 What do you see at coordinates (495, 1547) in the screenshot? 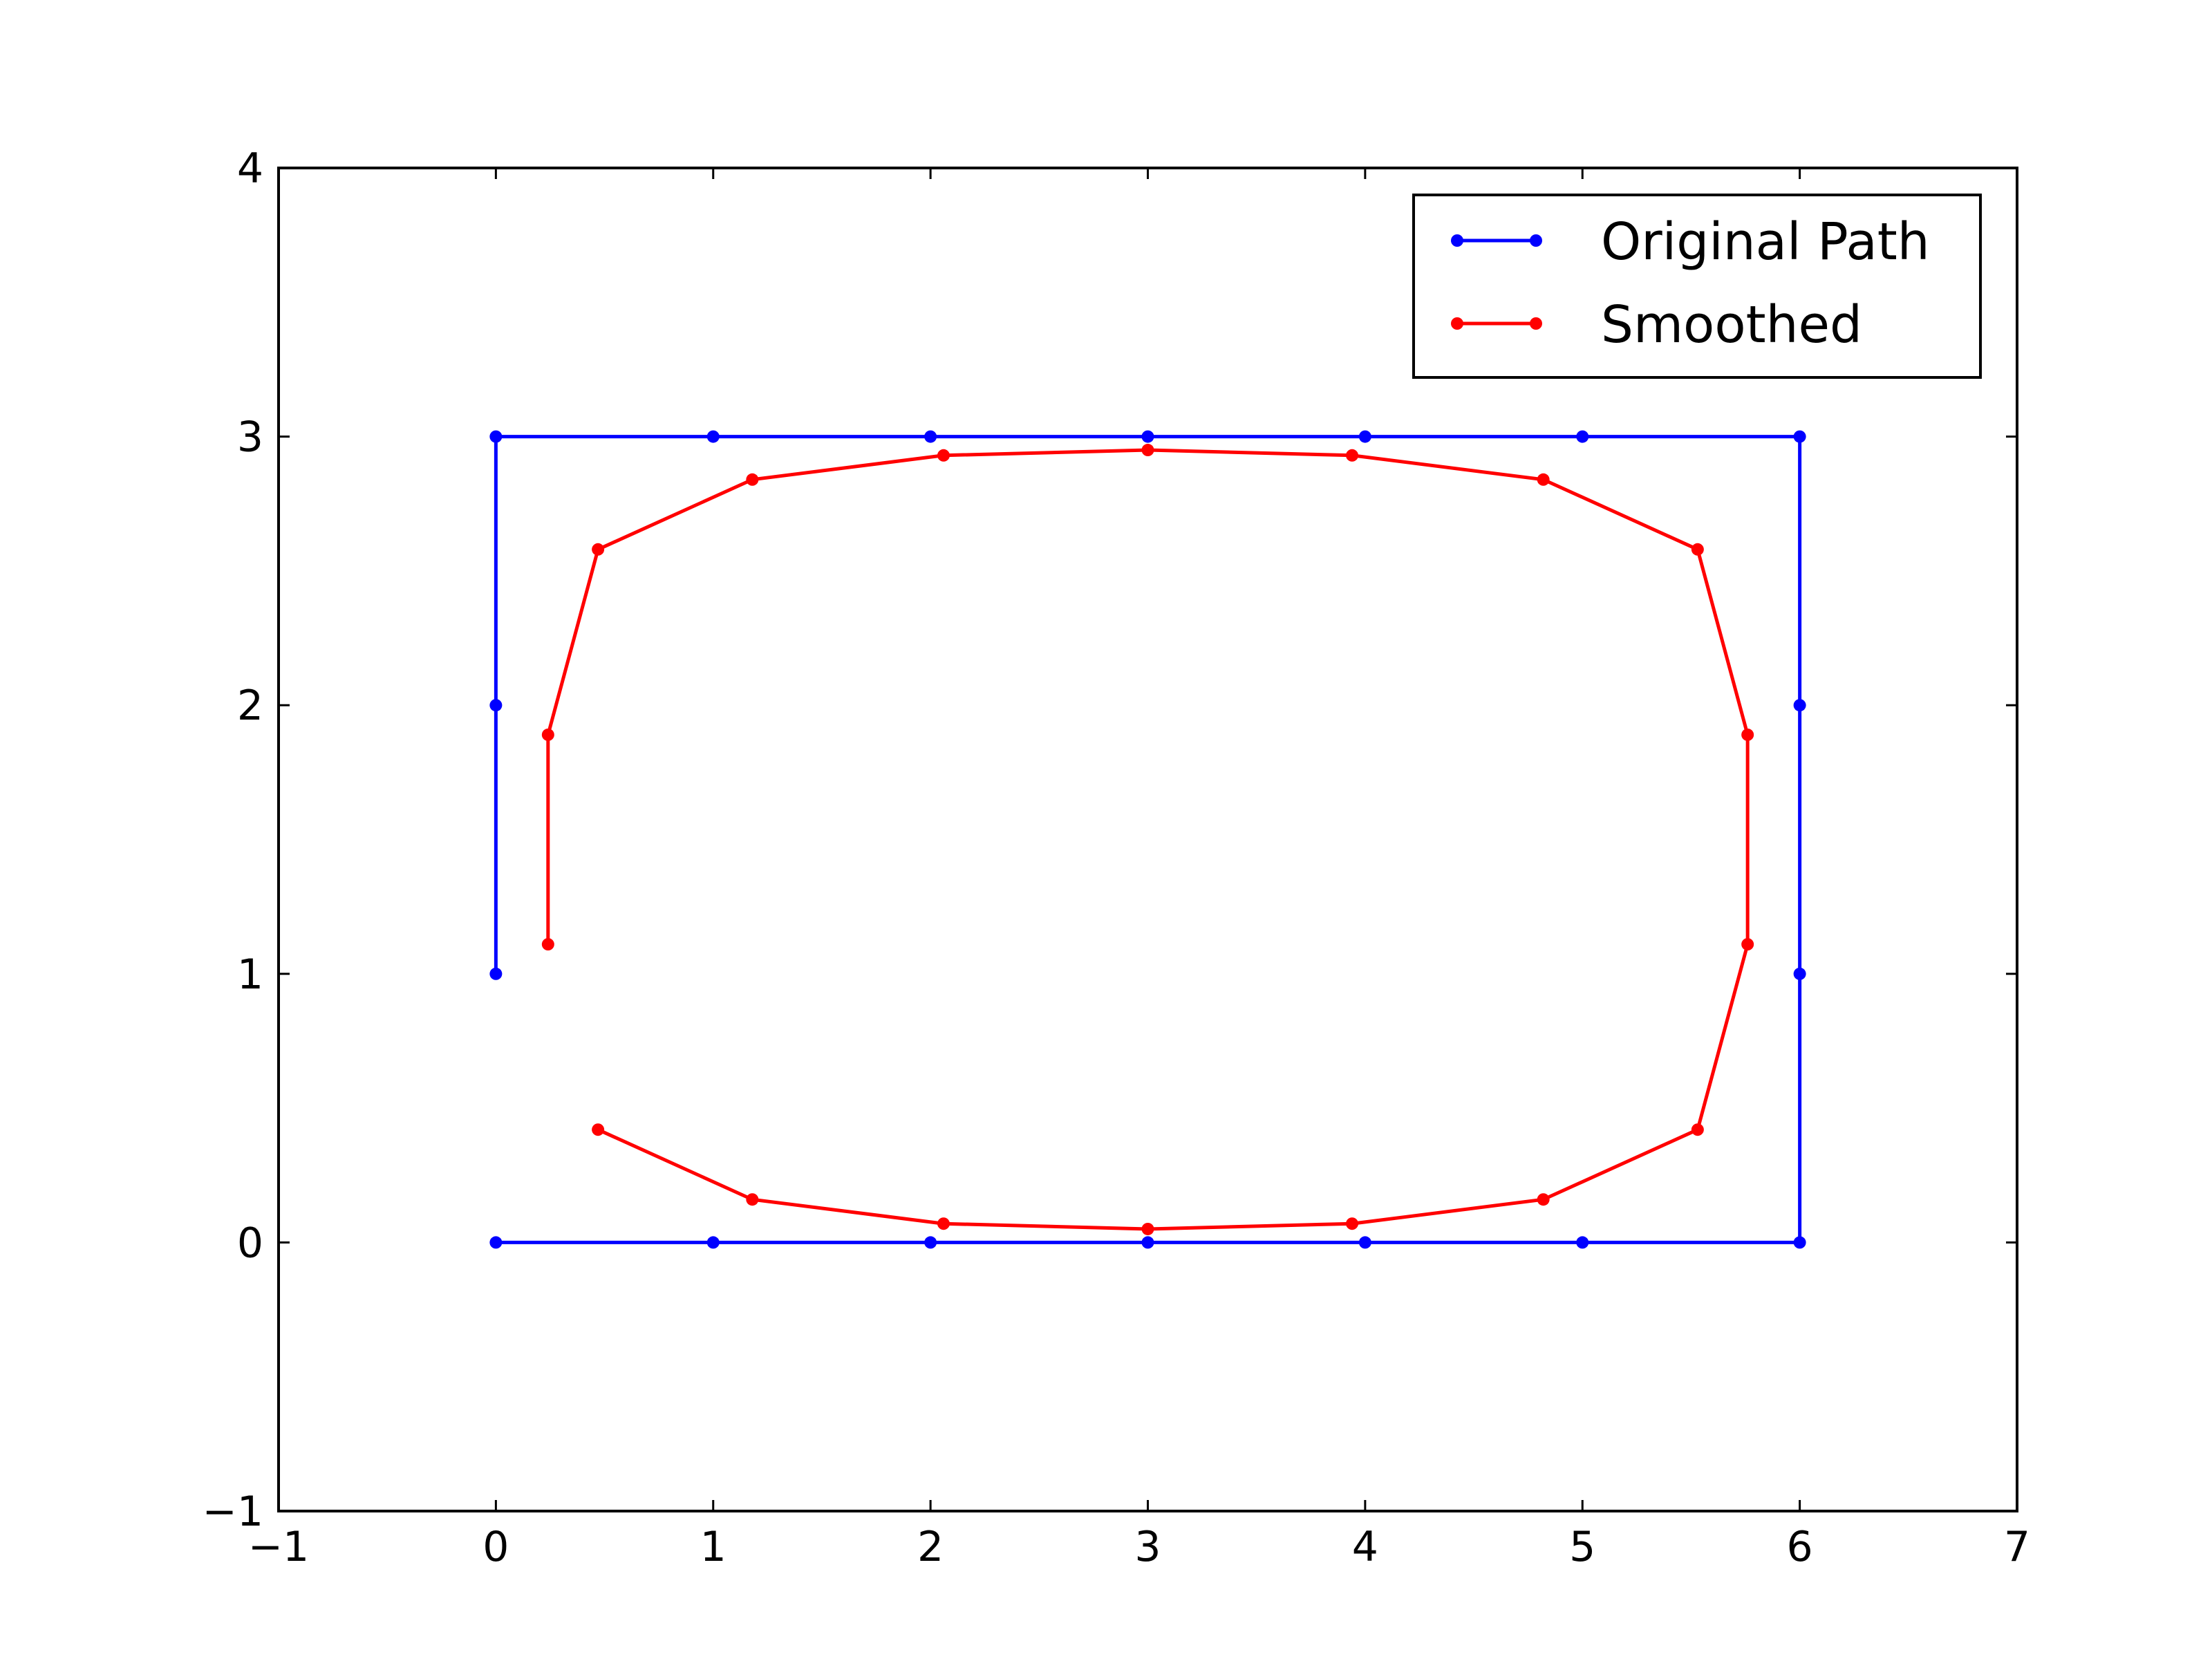
I see `x-tick-label: 0` at bounding box center [495, 1547].